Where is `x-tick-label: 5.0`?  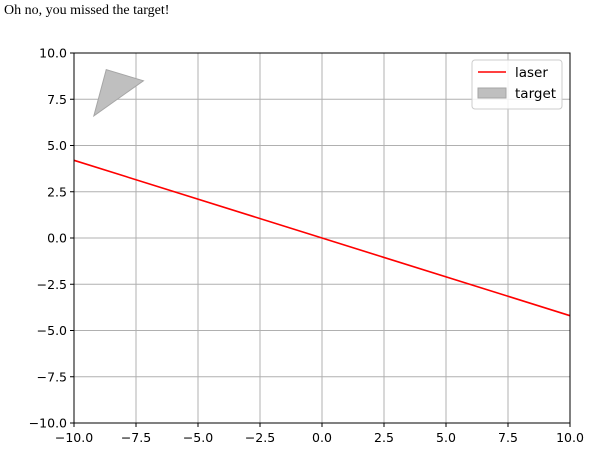
x-tick-label: 5.0 is located at coordinates (446, 437).